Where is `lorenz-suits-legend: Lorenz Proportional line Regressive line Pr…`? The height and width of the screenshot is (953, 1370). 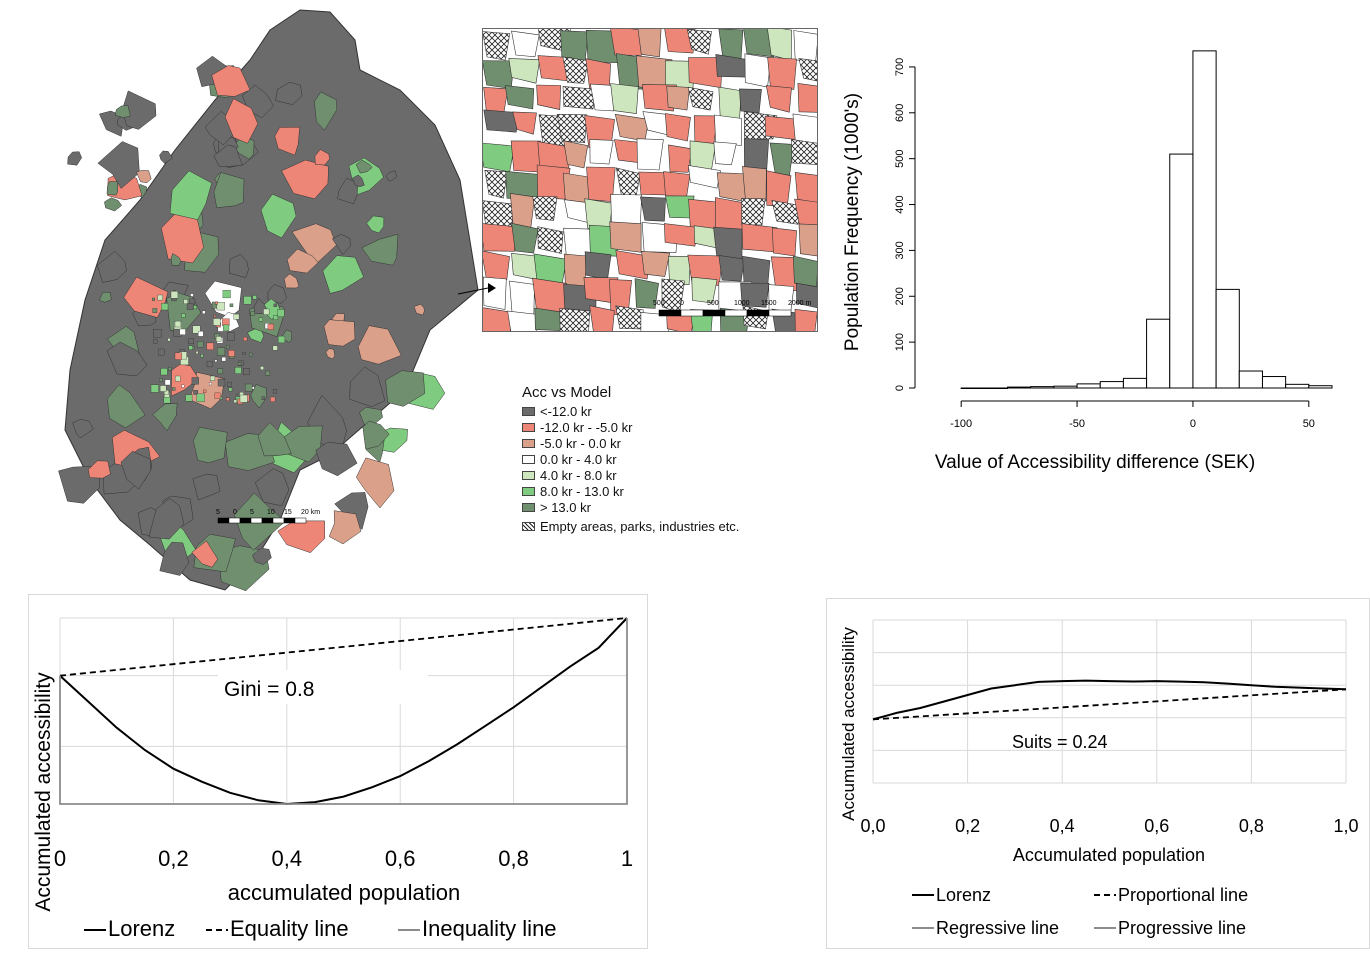 lorenz-suits-legend: Lorenz Proportional line Regressive line Pr… is located at coordinates (1080, 911).